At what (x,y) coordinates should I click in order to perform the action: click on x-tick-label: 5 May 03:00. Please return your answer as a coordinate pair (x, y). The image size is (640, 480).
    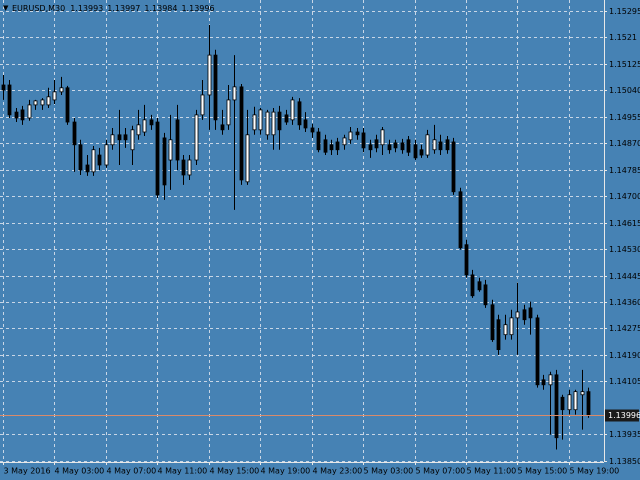
    Looking at the image, I should click on (389, 471).